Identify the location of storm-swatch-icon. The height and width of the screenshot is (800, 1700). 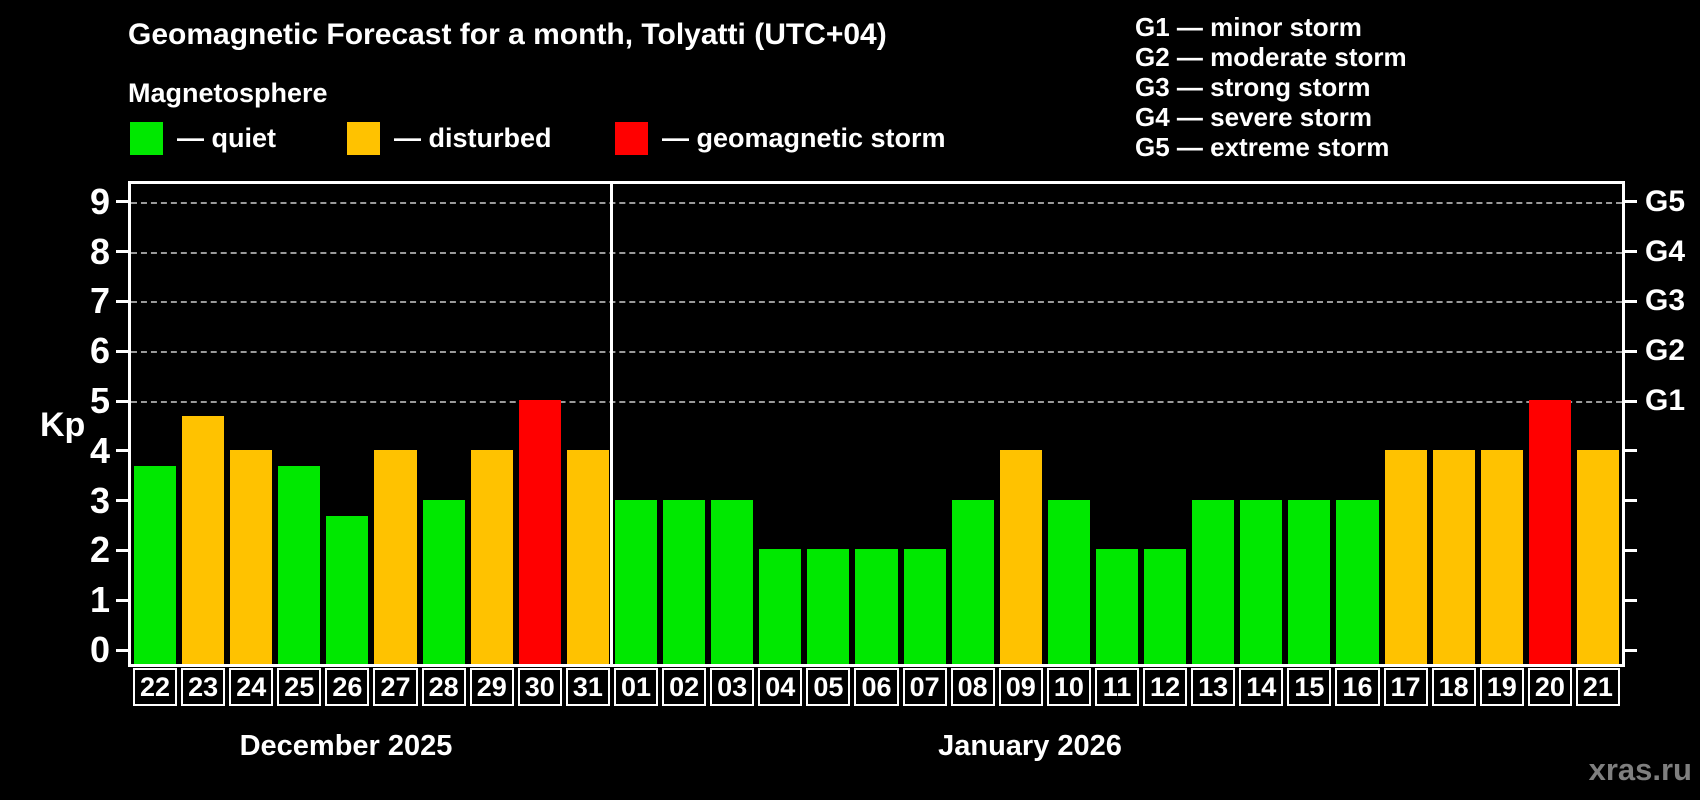
(631, 138).